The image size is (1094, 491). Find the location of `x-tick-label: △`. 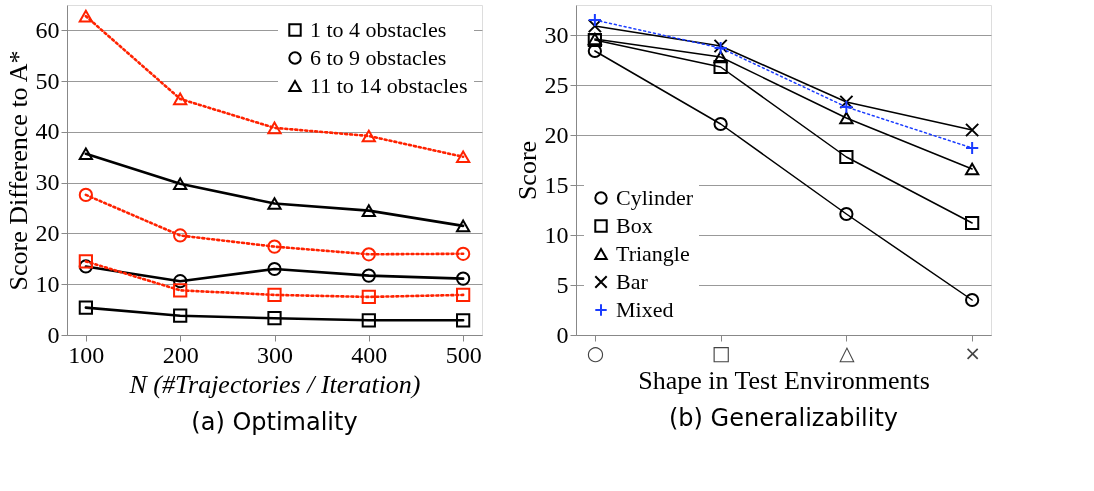

x-tick-label: △ is located at coordinates (847, 352).